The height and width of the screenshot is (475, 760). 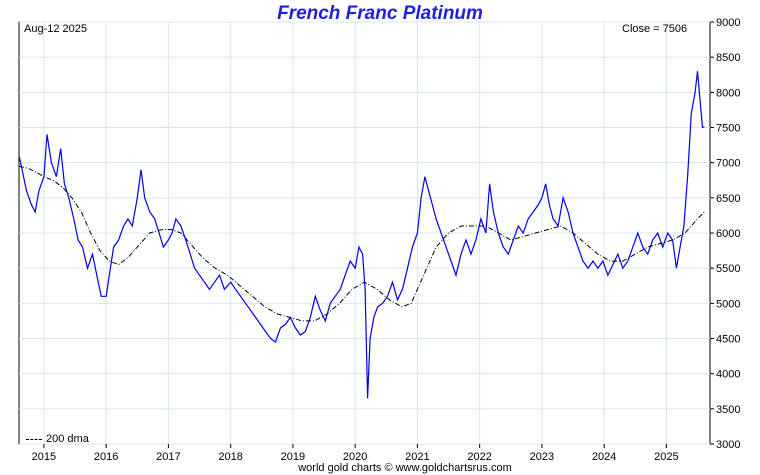 I want to click on y-tick-label: 5500, so click(x=728, y=269).